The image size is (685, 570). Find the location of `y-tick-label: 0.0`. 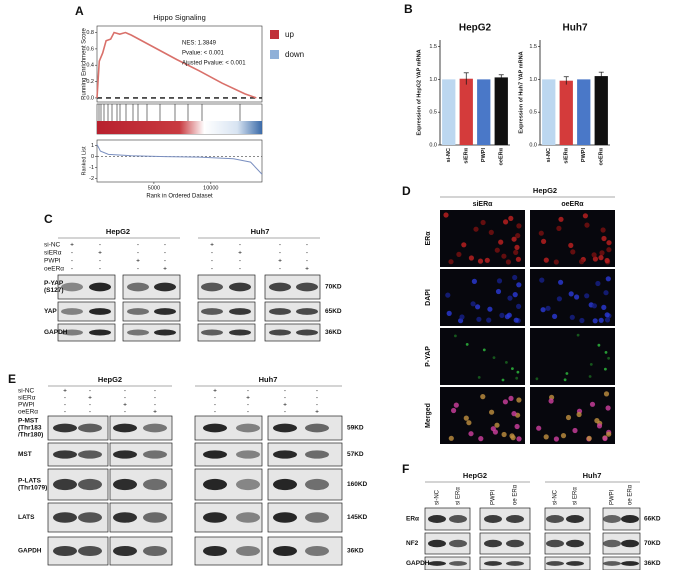

y-tick-label: 0.0 is located at coordinates (533, 145).